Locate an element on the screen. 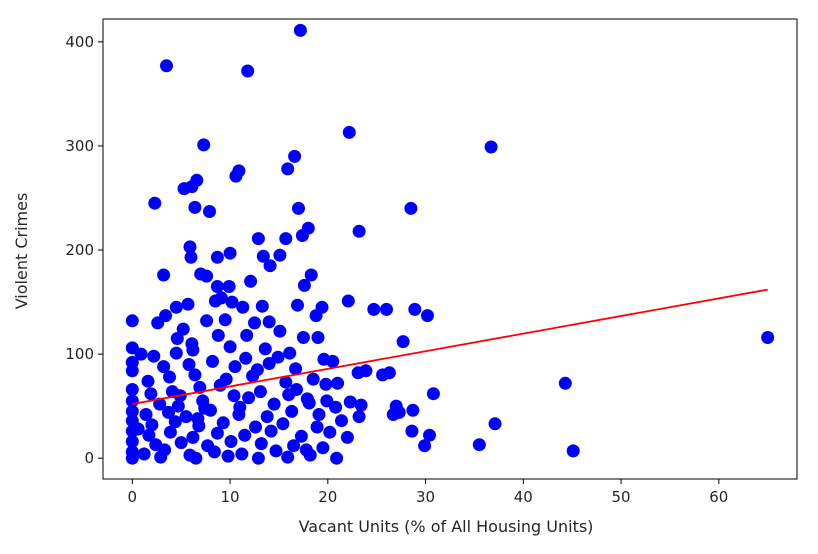  y-axis-ticks: 0 100 200 300 400 is located at coordinates (84, 250).